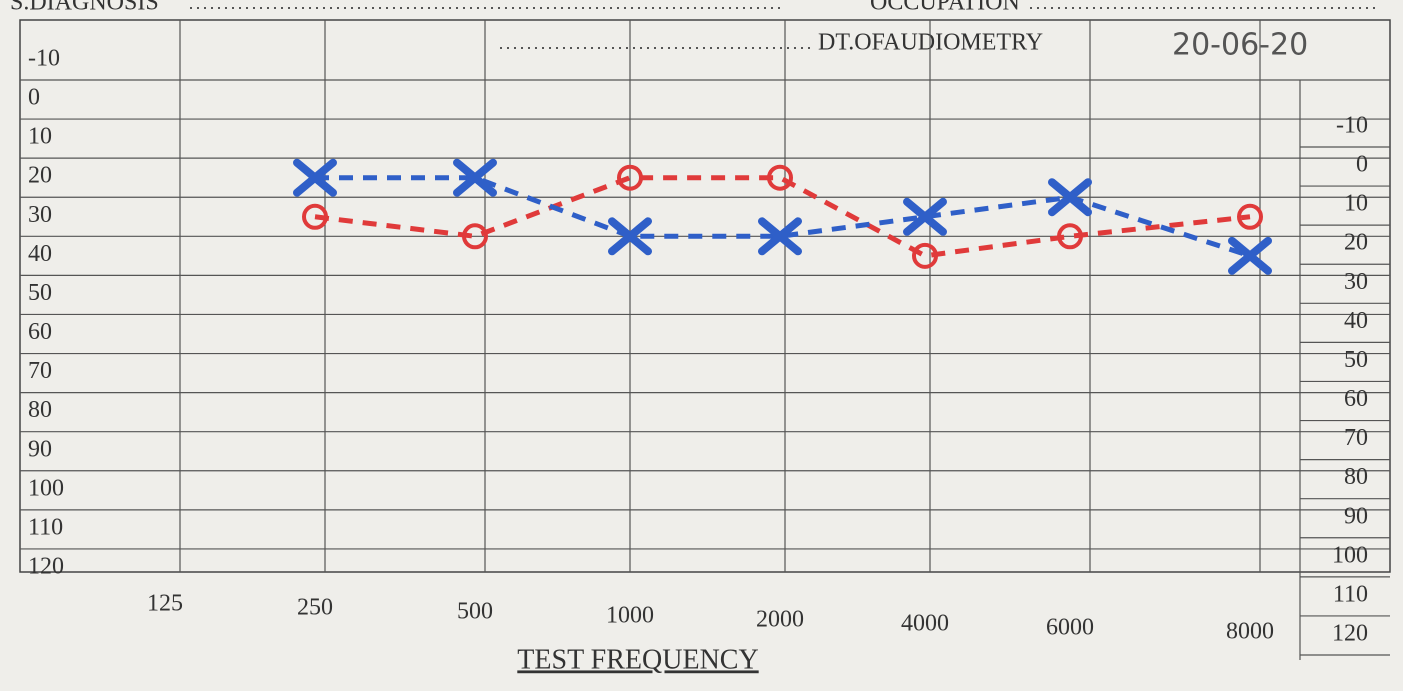 The height and width of the screenshot is (691, 1403). I want to click on y2-tick-label: 50, so click(1356, 360).